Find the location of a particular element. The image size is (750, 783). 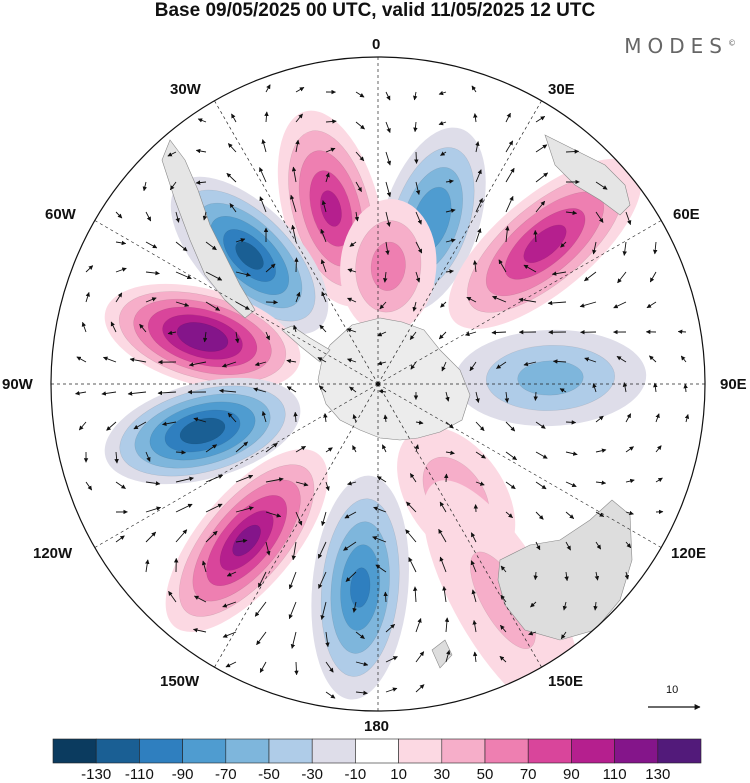

new-zealand-landmass is located at coordinates (442, 654).